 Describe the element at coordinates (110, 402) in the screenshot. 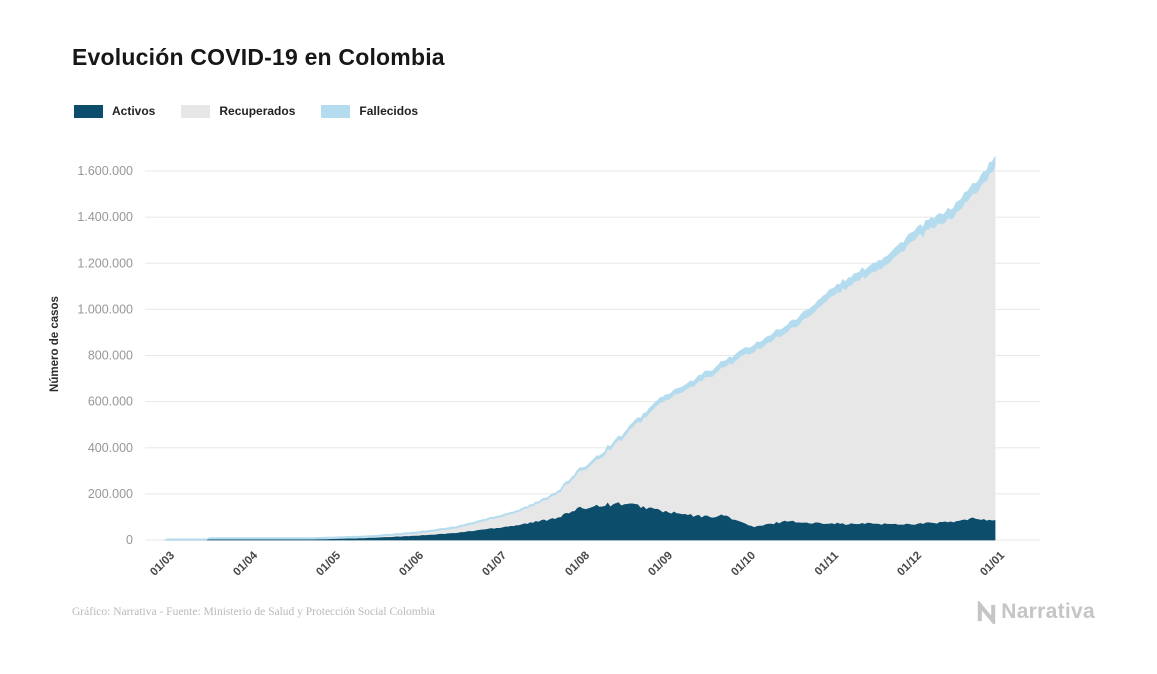

I see `y-tick-label: 600.000` at that location.